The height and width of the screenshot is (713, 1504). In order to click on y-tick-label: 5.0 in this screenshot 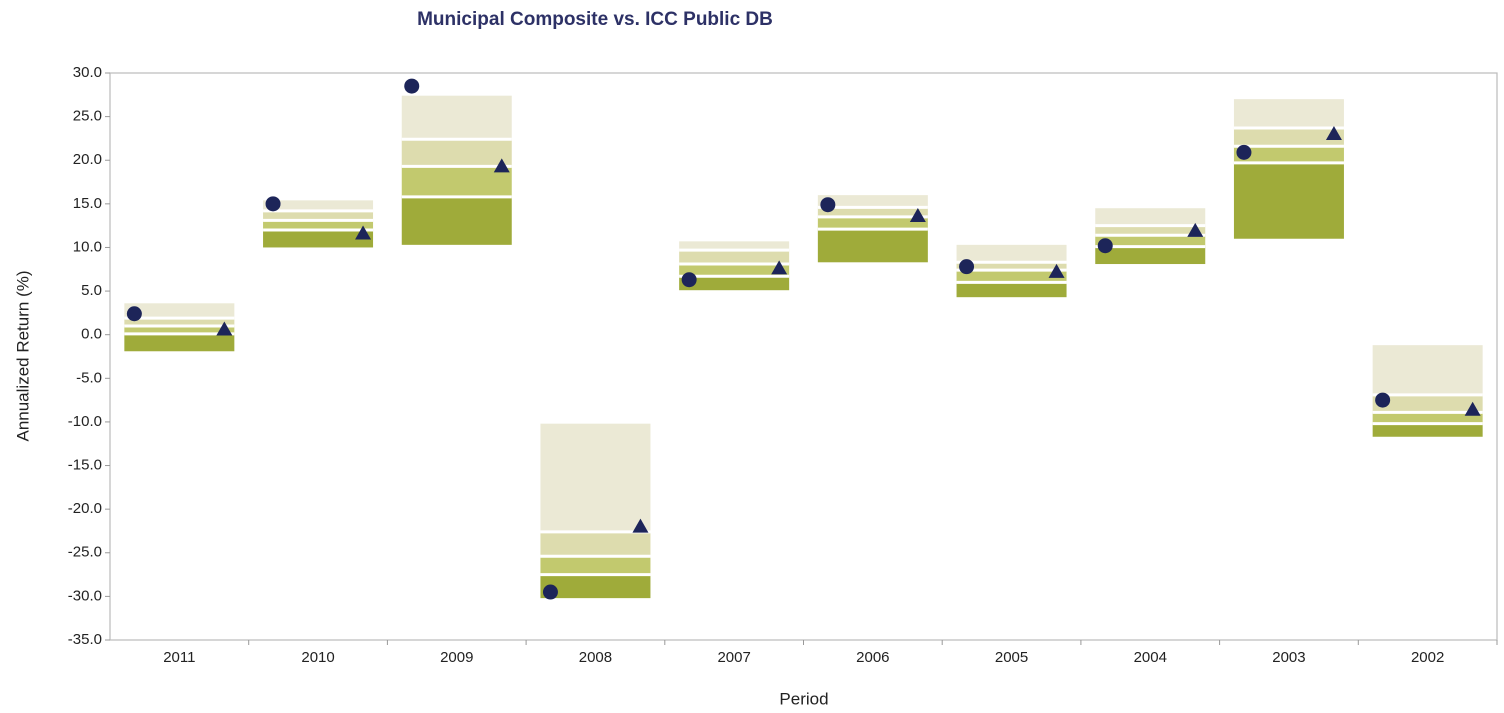, I will do `click(91, 290)`.